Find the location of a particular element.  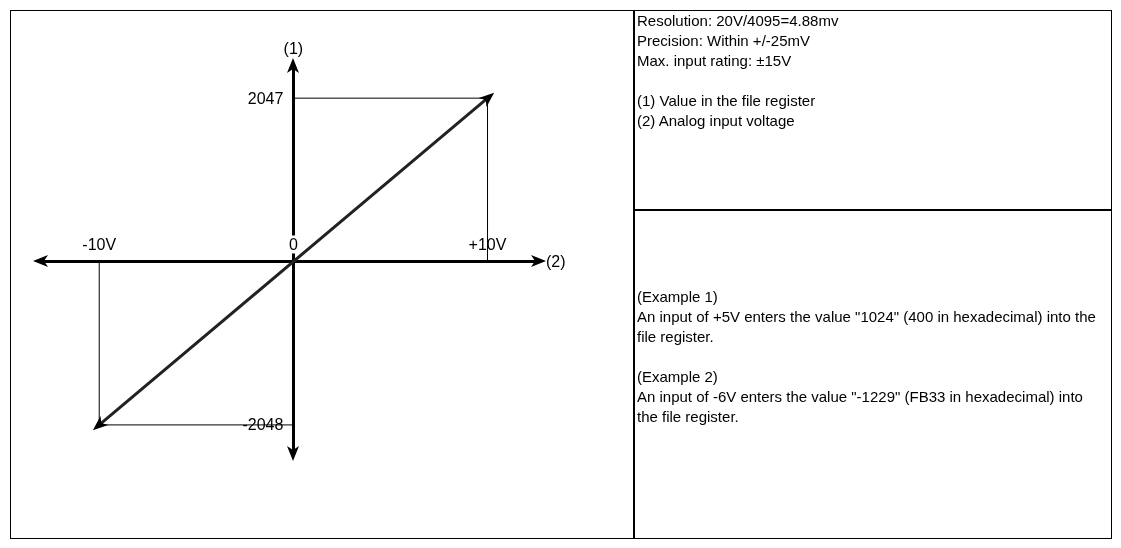

y-axis-title: (1) is located at coordinates (293, 48).